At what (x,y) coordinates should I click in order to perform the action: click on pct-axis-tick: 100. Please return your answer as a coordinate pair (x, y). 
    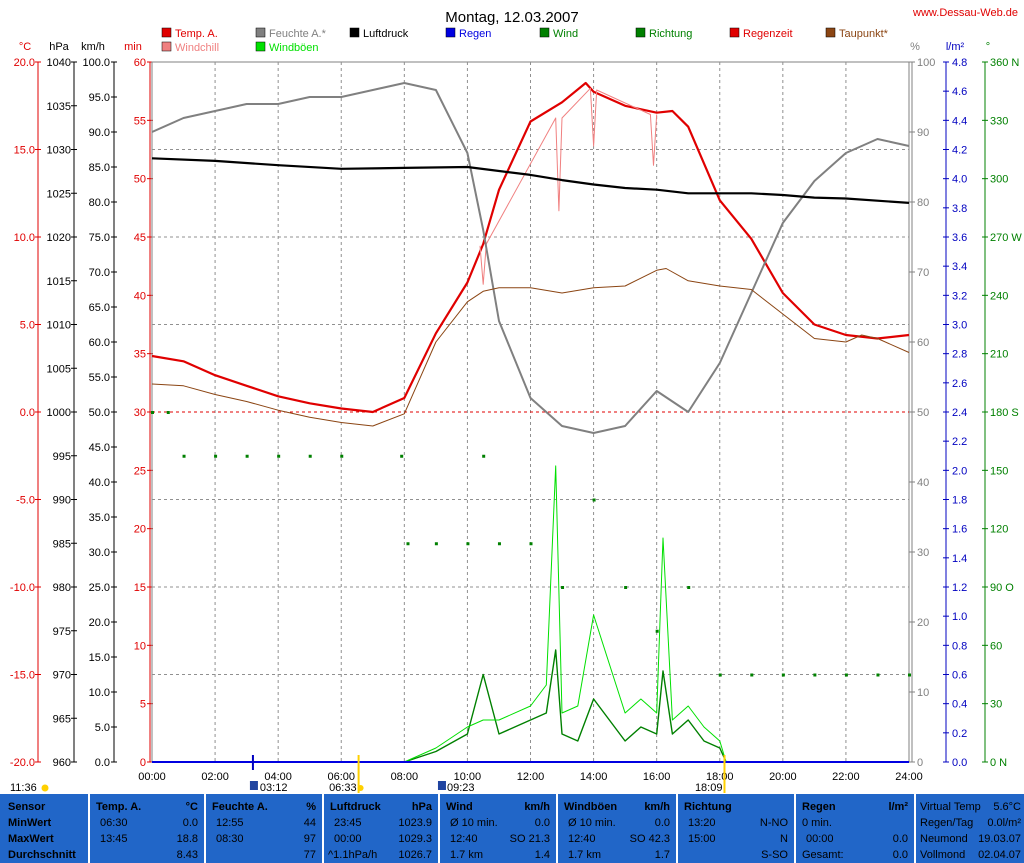
    Looking at the image, I should click on (926, 63).